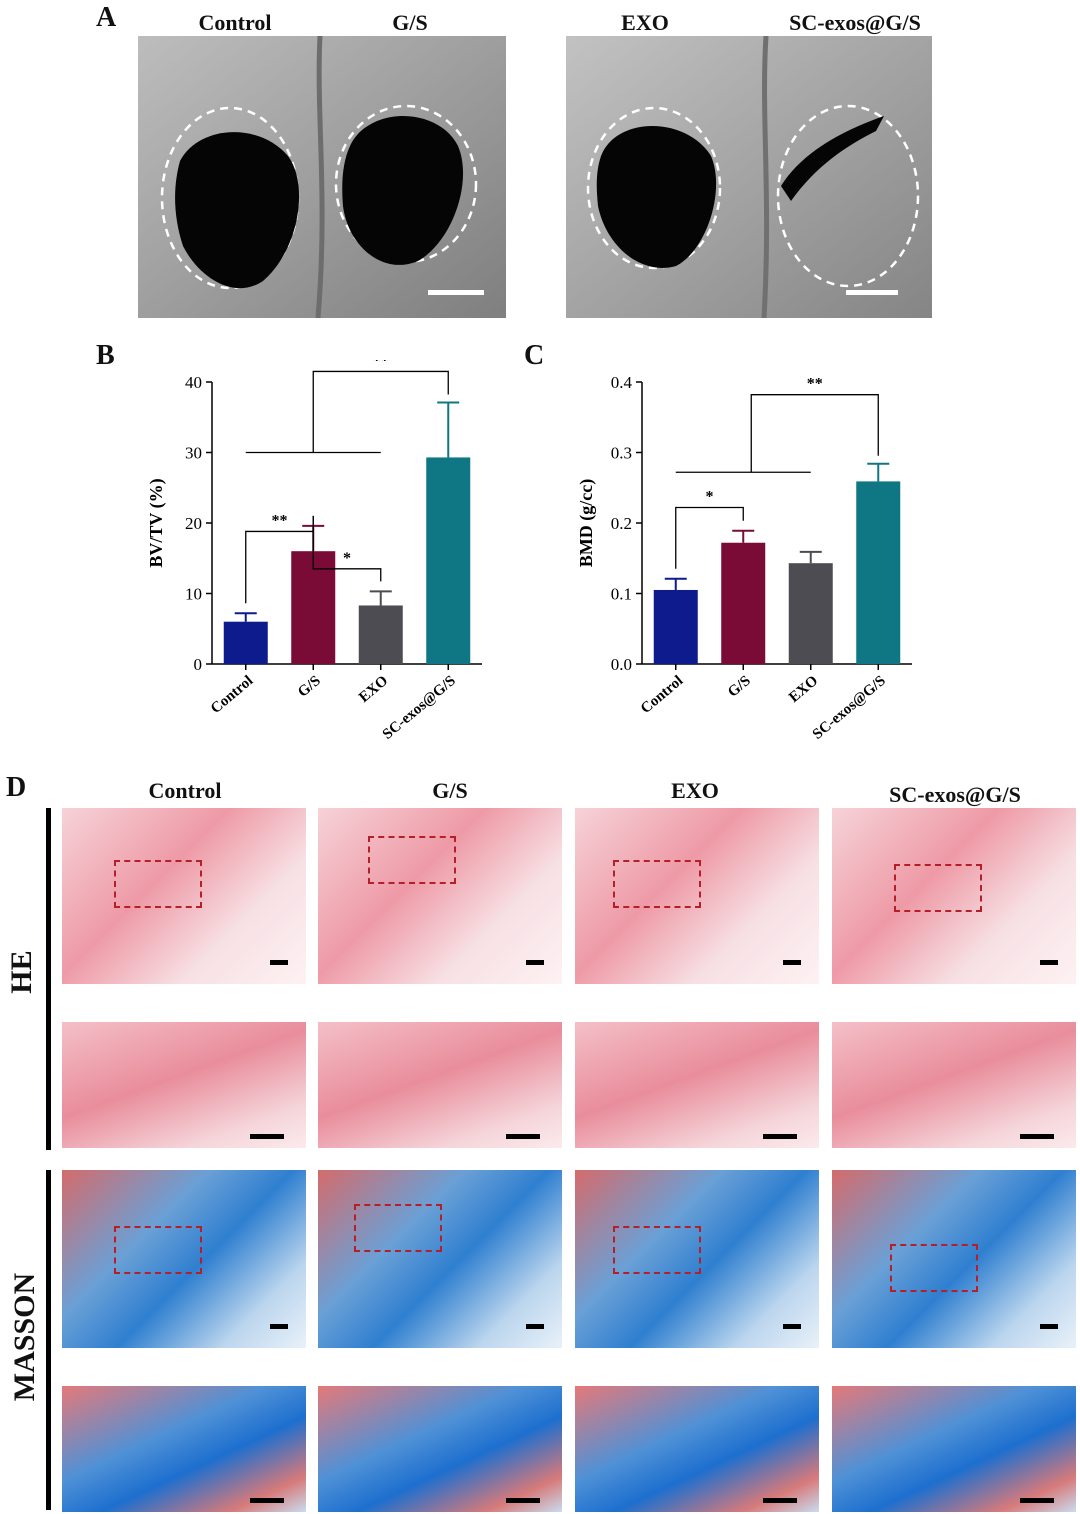 This screenshot has height=1514, width=1080. Describe the element at coordinates (749, 177) in the screenshot. I see `microct-image-right` at that location.